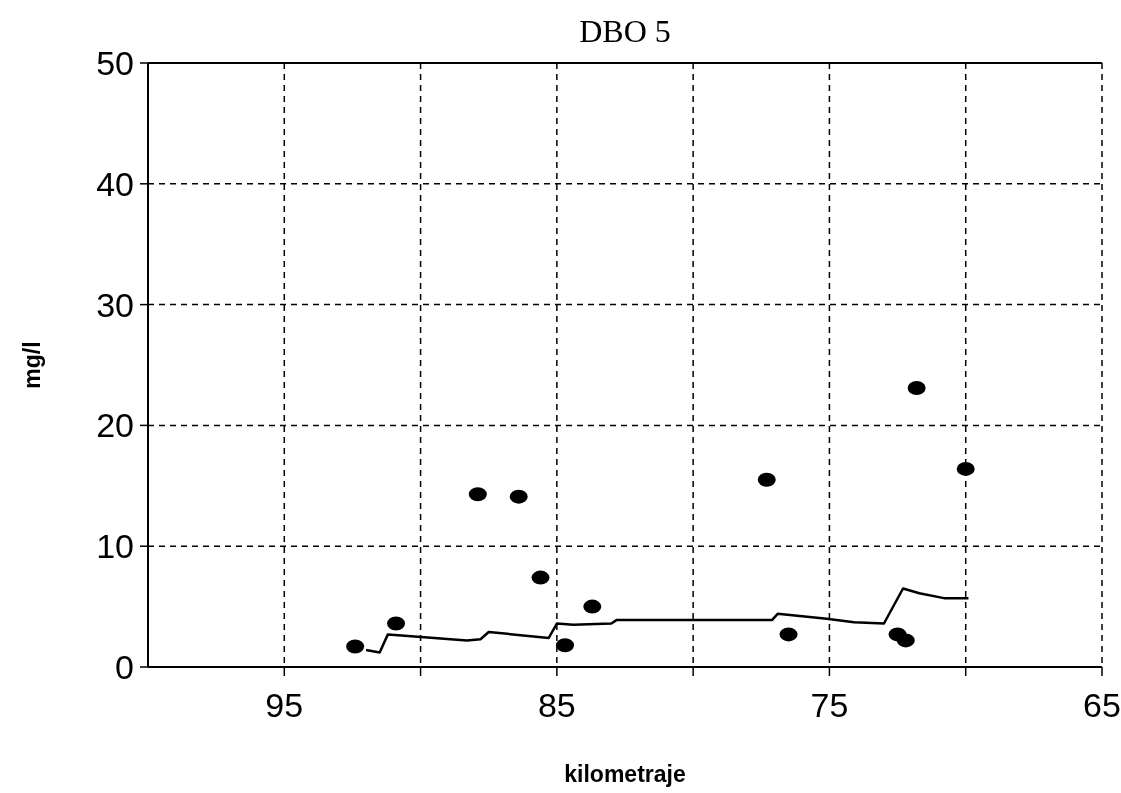 This screenshot has height=793, width=1121. Describe the element at coordinates (115, 425) in the screenshot. I see `y-tick-label: 20` at that location.